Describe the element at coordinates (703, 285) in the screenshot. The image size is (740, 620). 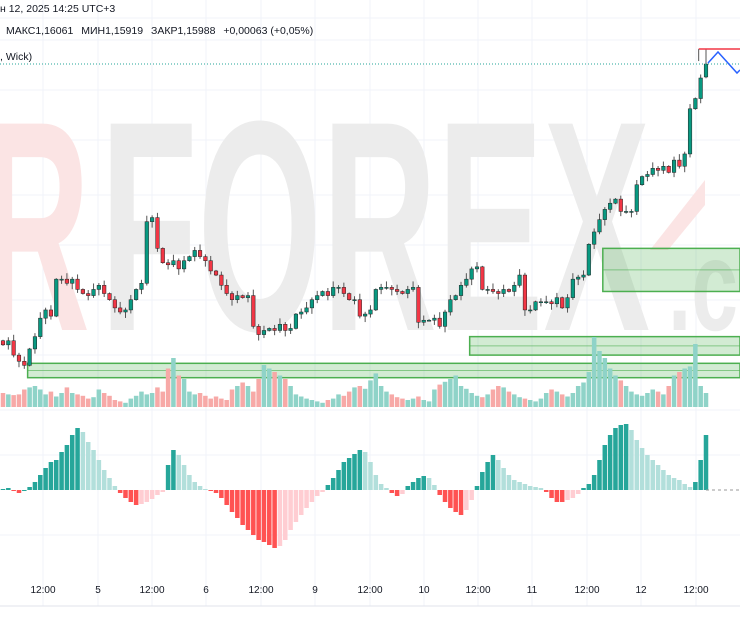
I see `watermark-suffix: .c` at that location.